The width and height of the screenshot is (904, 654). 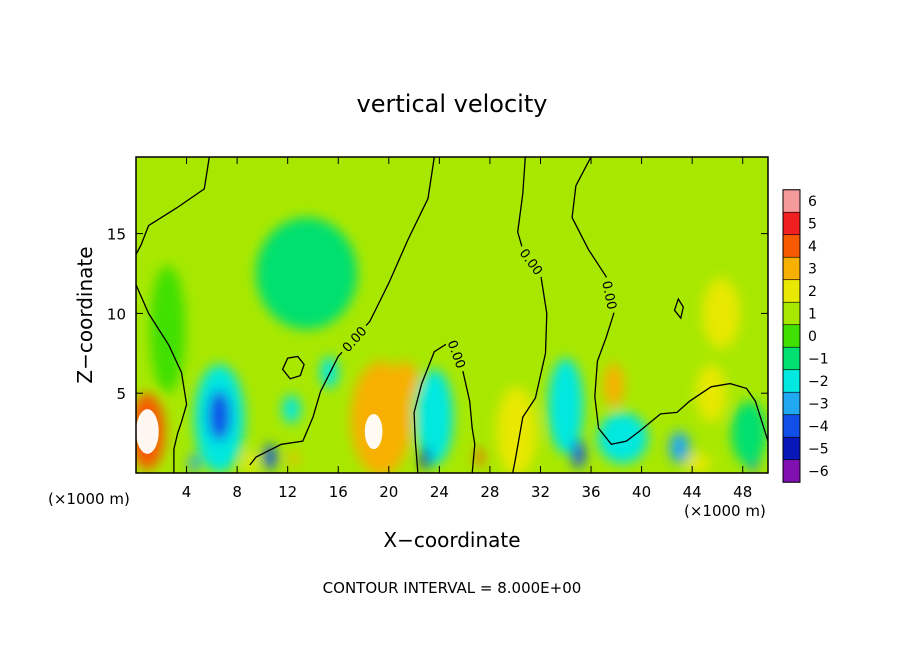 I want to click on contour-interval-footer: CONTOUR INTERVAL = 8.000E+00, so click(x=452, y=588).